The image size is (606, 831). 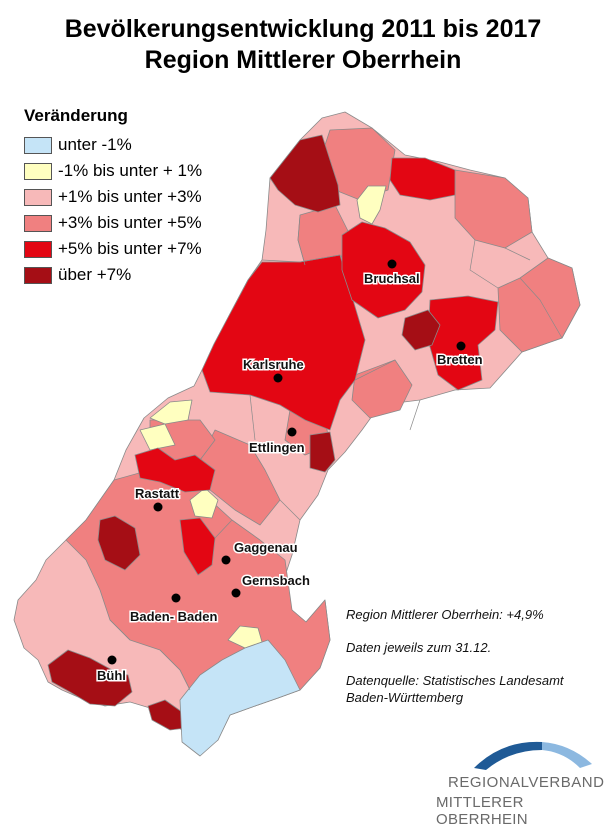 What do you see at coordinates (533, 755) in the screenshot?
I see `logo-arc-icon` at bounding box center [533, 755].